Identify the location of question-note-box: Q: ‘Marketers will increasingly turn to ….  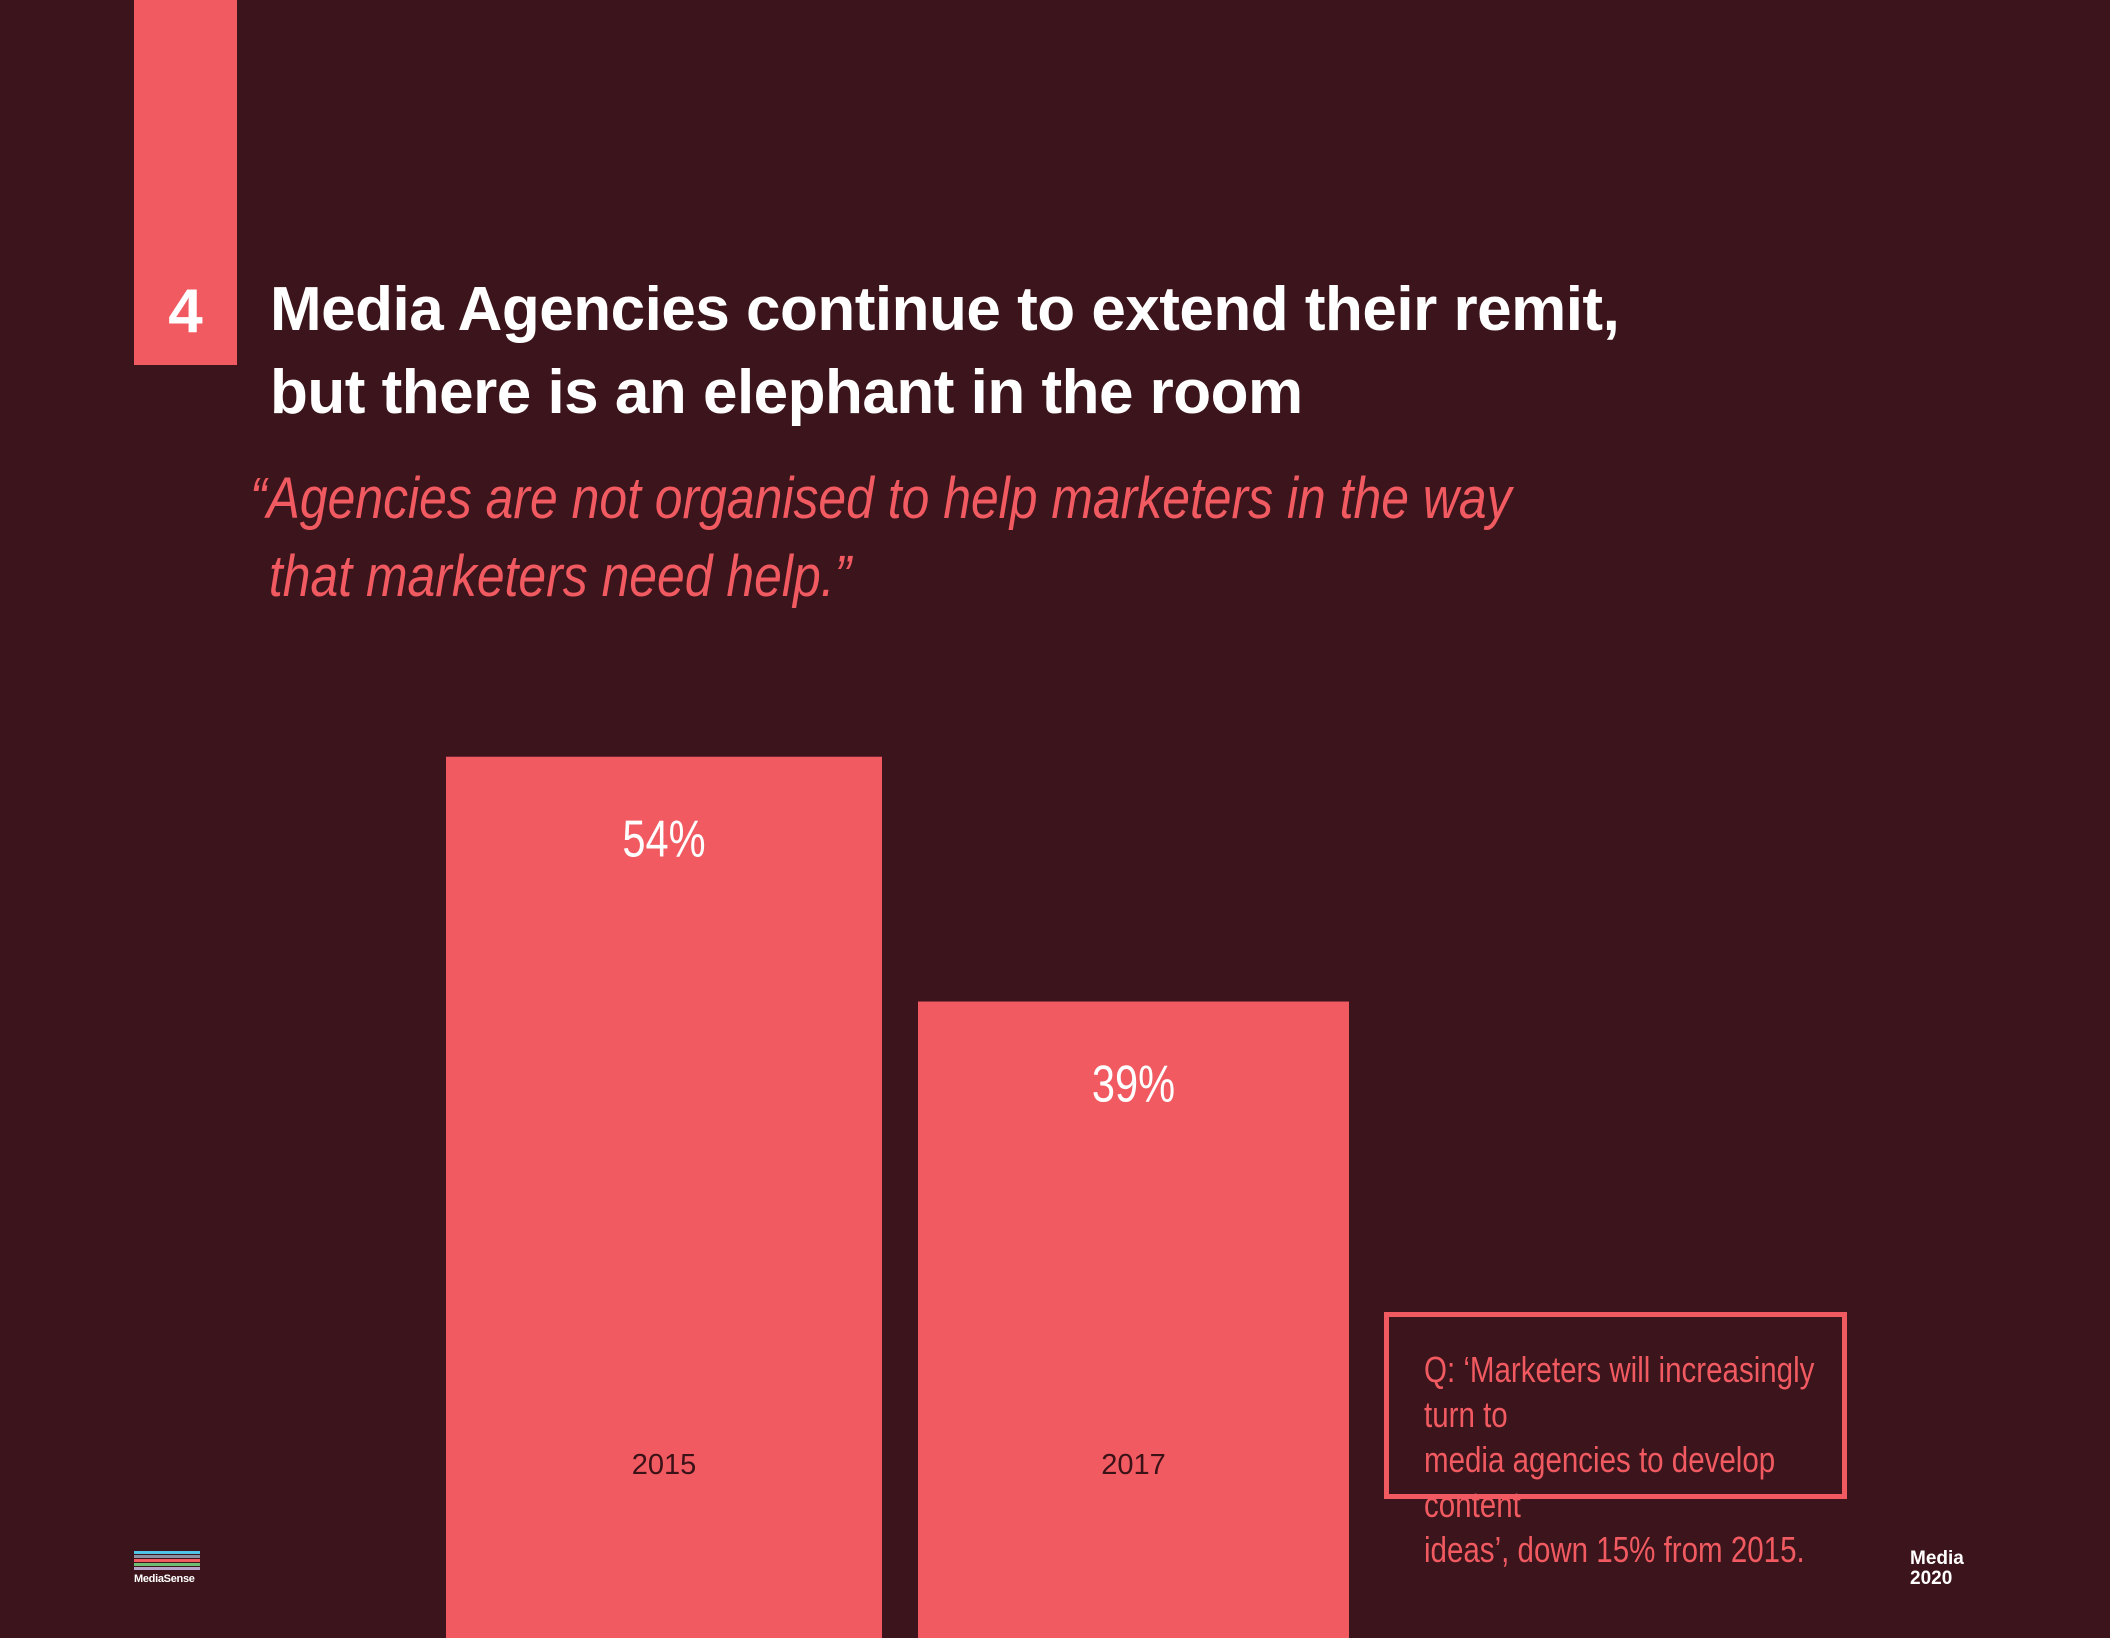
(1615, 1441).